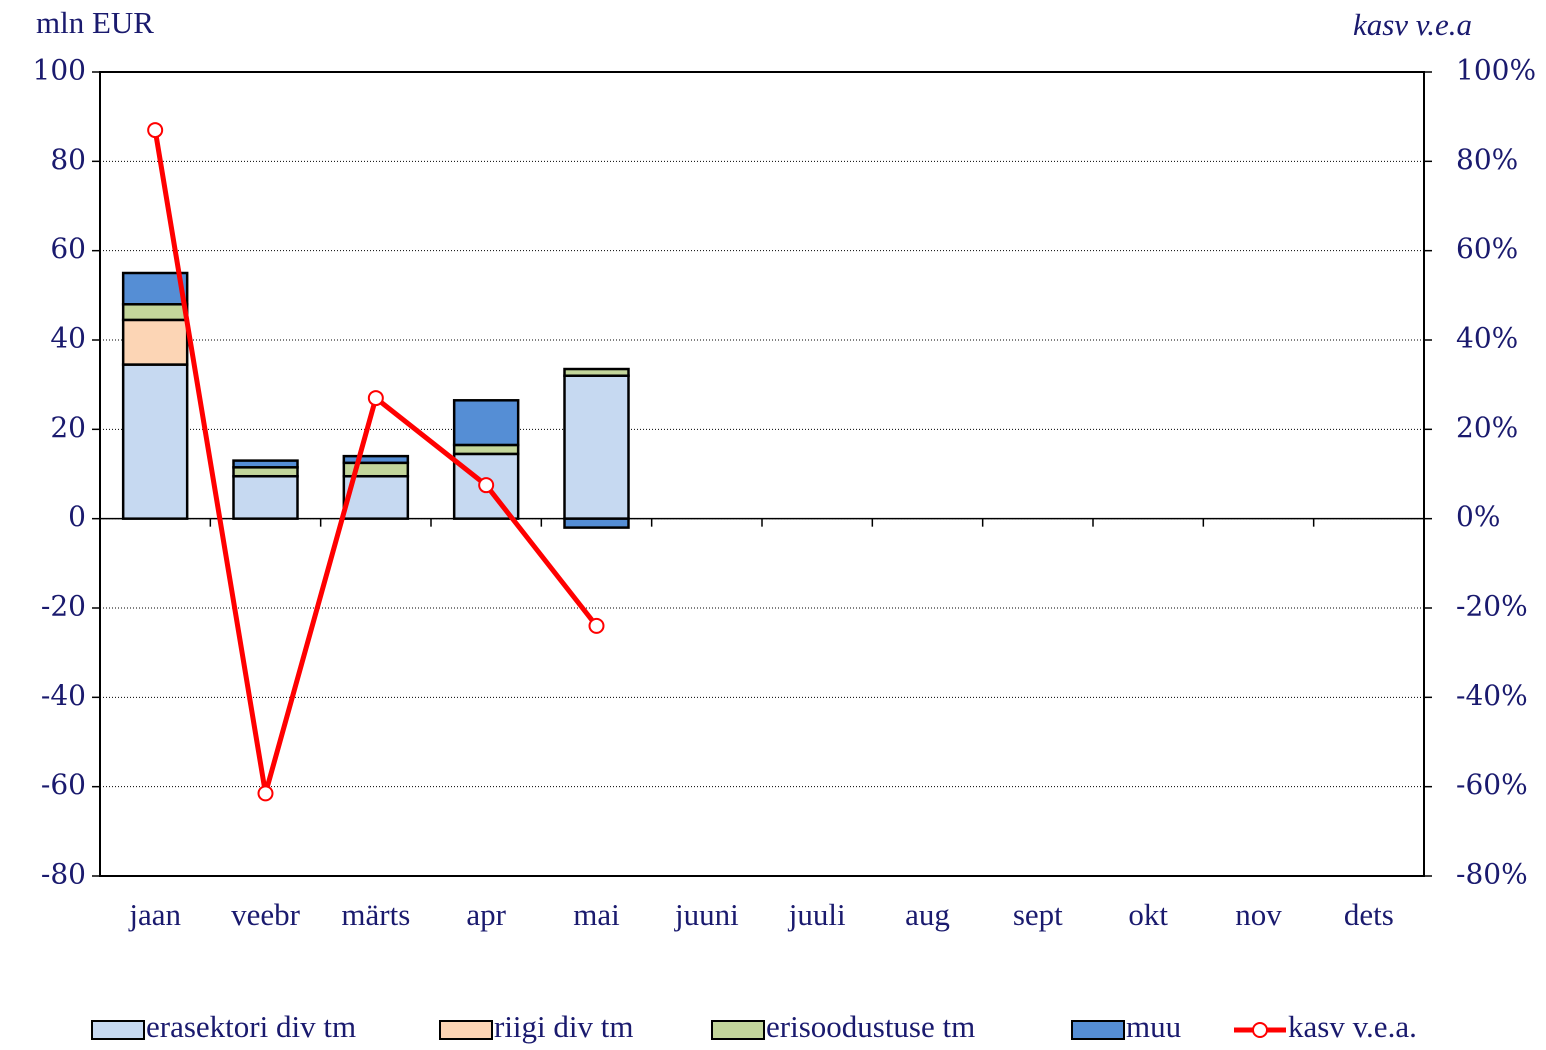  I want to click on x-tick-label: aug, so click(927, 914).